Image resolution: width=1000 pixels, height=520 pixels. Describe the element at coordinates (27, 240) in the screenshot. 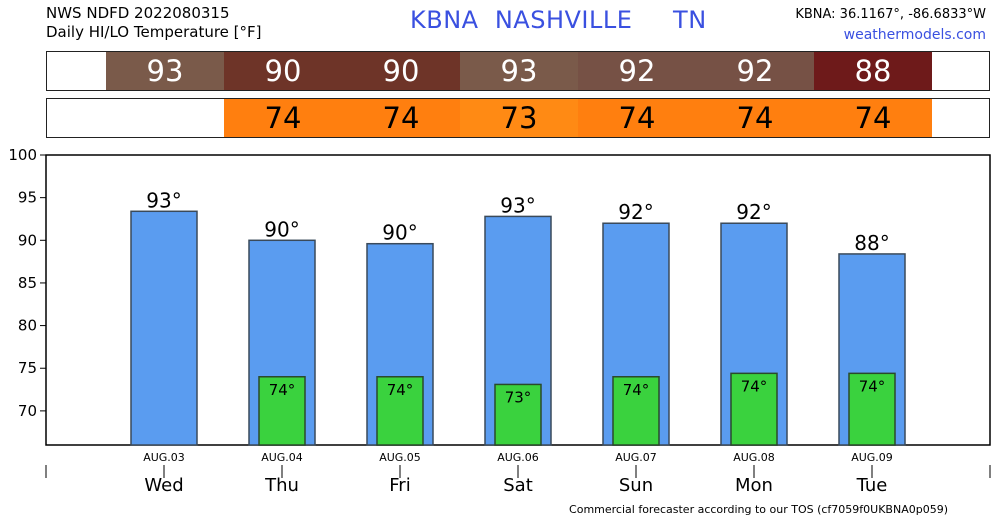

I see `y-tick-label: 90` at that location.